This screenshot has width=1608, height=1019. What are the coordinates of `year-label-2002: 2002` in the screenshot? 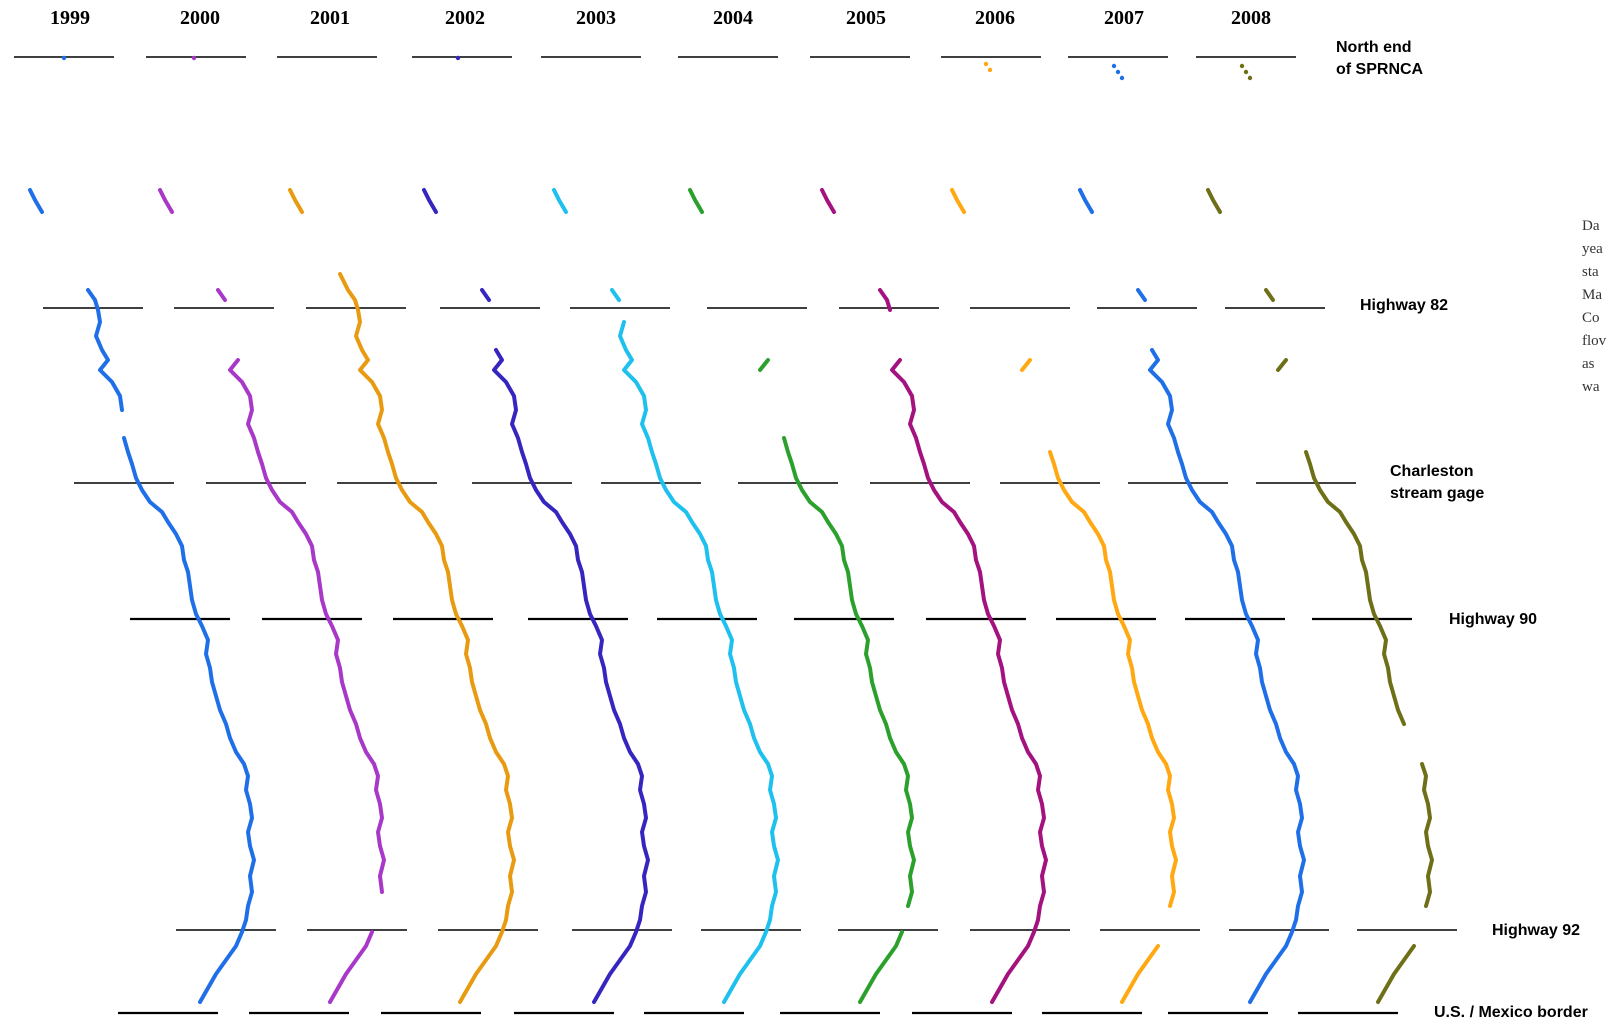 It's located at (465, 18).